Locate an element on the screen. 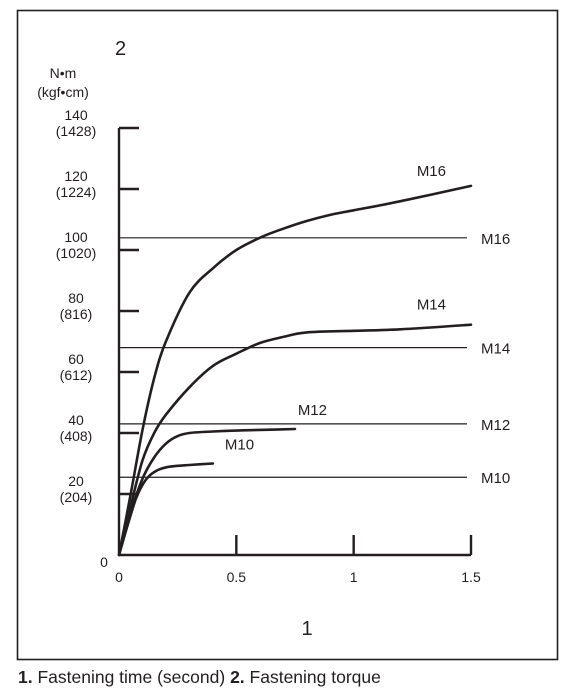  threshold-label-M12: M12 is located at coordinates (495, 425).